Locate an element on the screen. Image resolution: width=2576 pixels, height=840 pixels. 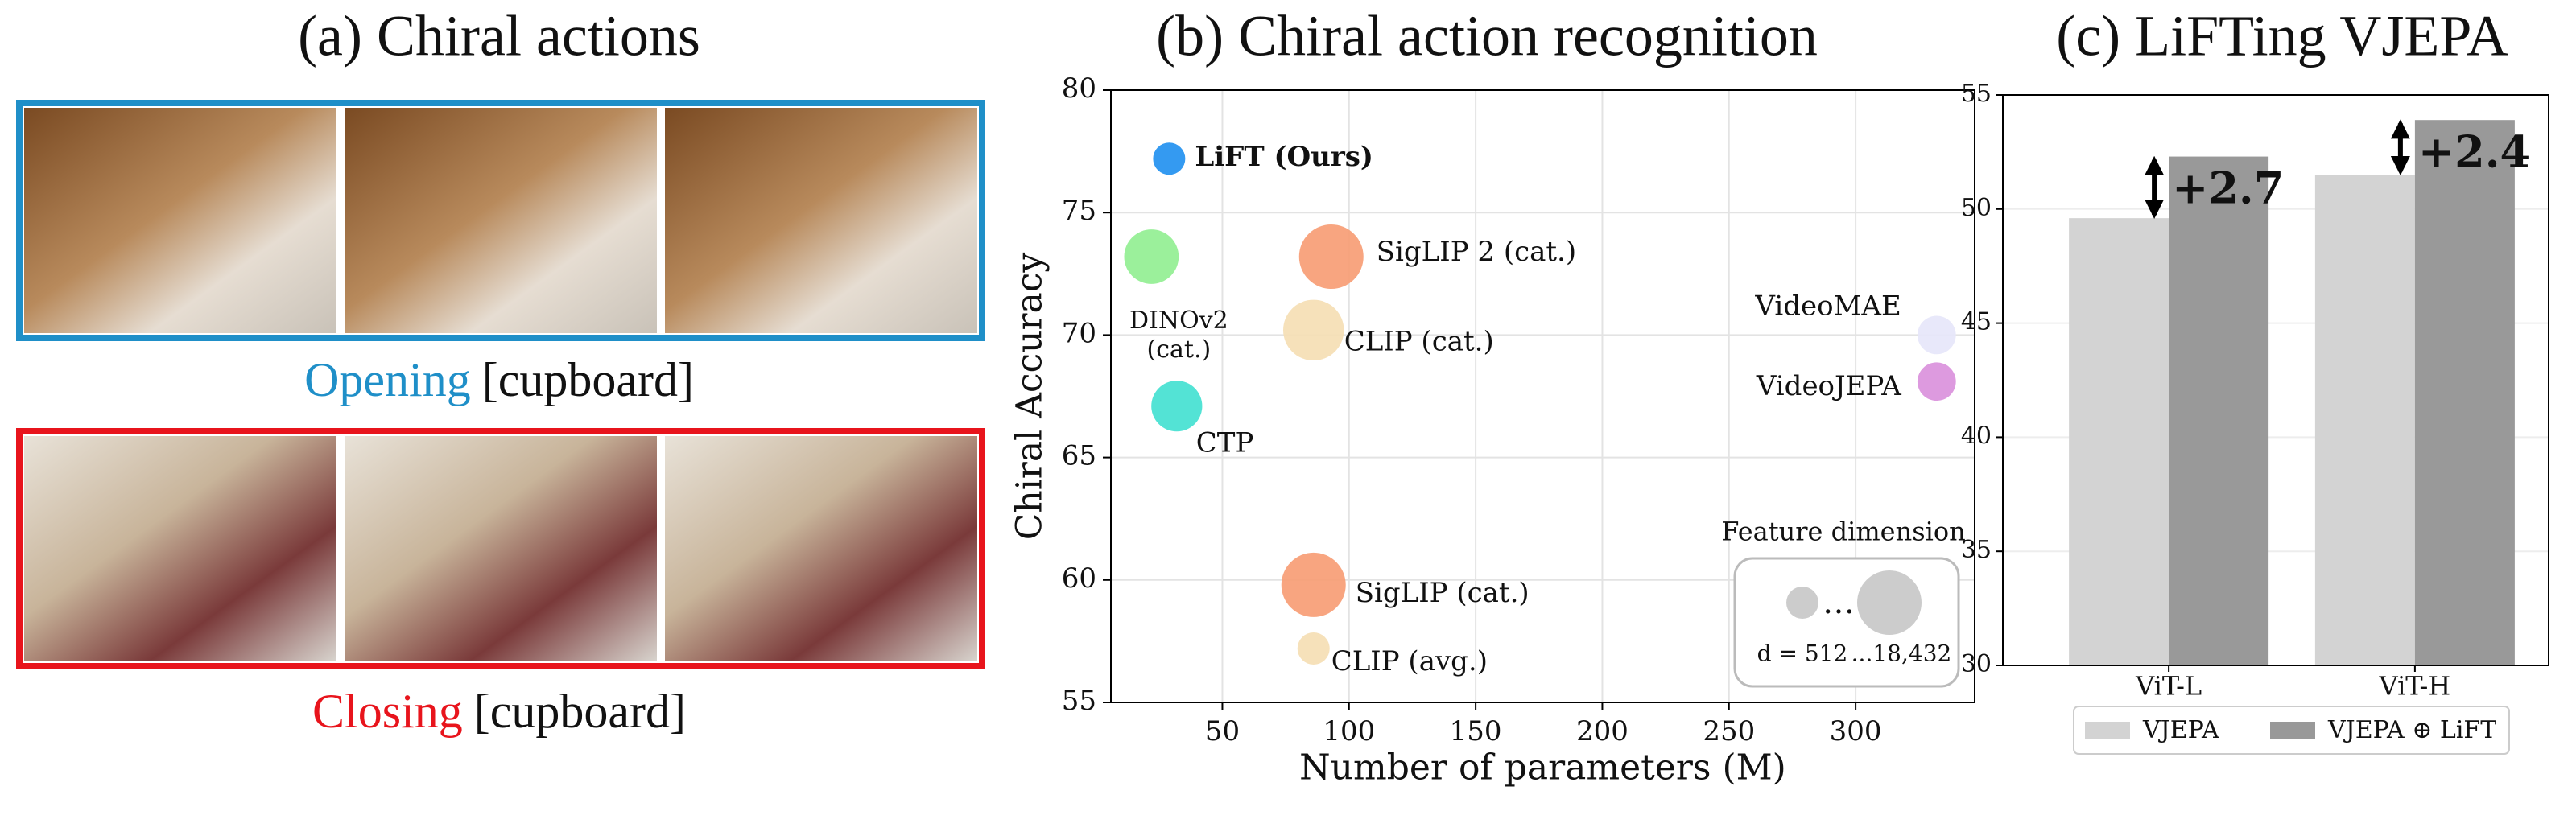
y-tick-label: 40 is located at coordinates (1976, 436).